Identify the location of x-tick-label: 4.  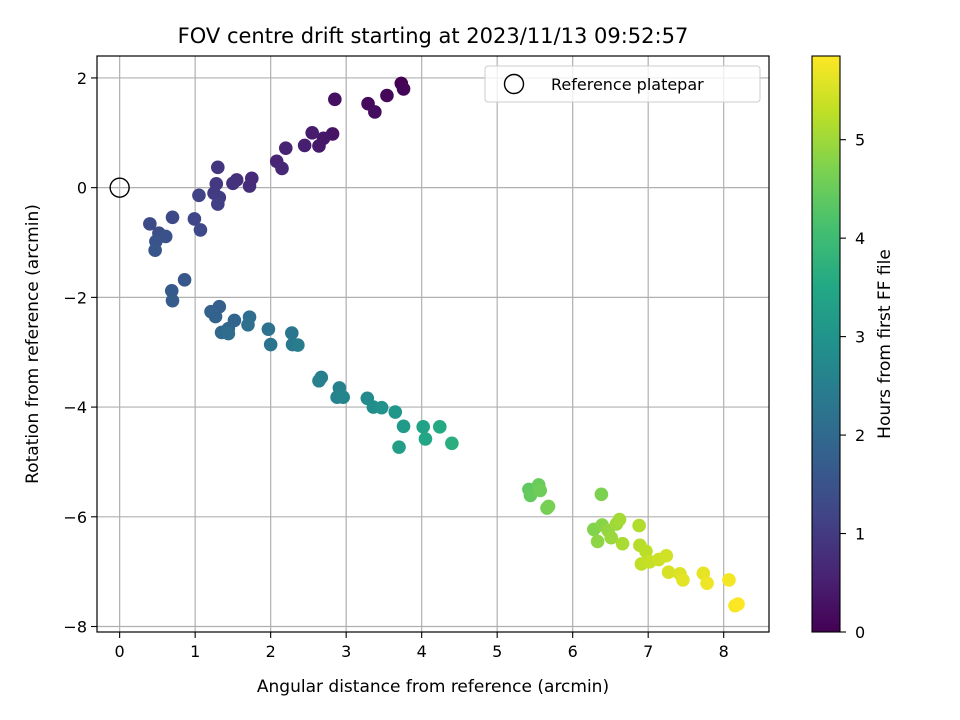
(422, 651).